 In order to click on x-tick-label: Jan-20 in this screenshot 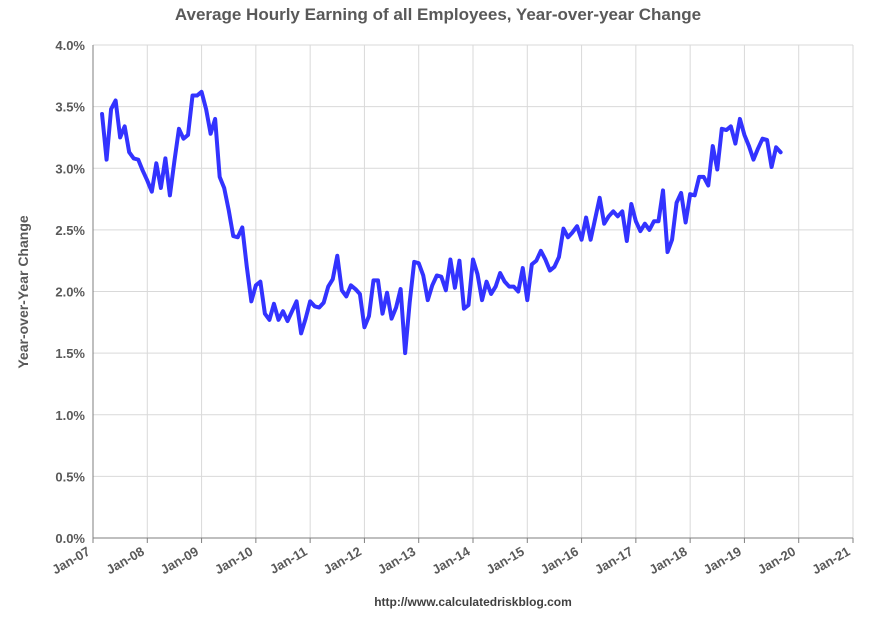, I will do `click(776, 561)`.